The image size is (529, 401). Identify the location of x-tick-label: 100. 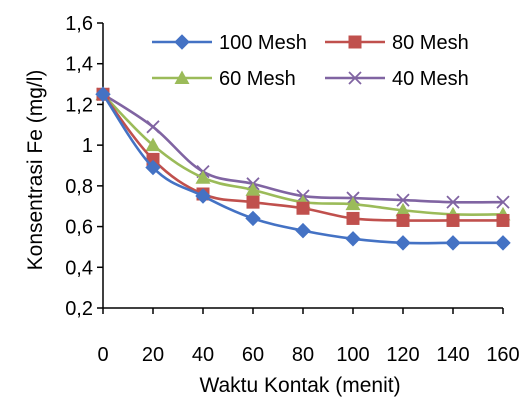
(352, 355).